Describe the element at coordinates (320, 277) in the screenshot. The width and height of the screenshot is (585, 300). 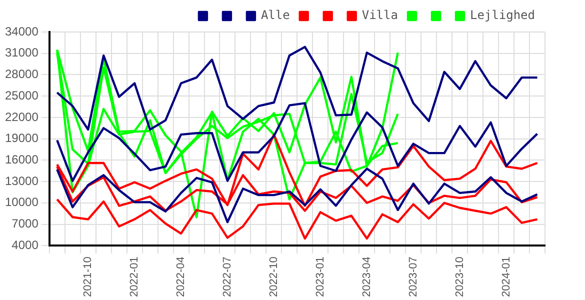
I see `x-tick-label: 2023-01` at that location.